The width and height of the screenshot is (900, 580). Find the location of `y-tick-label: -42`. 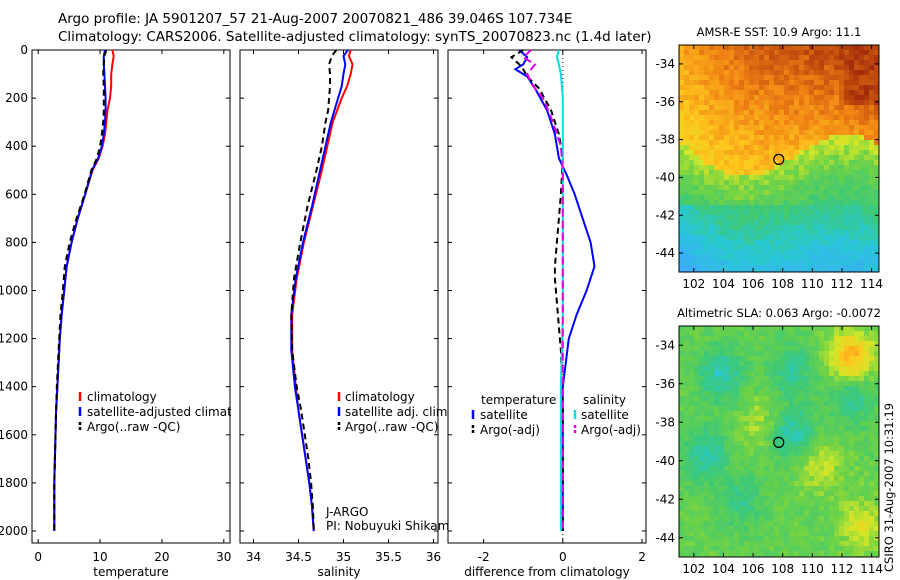

y-tick-label: -42 is located at coordinates (665, 499).